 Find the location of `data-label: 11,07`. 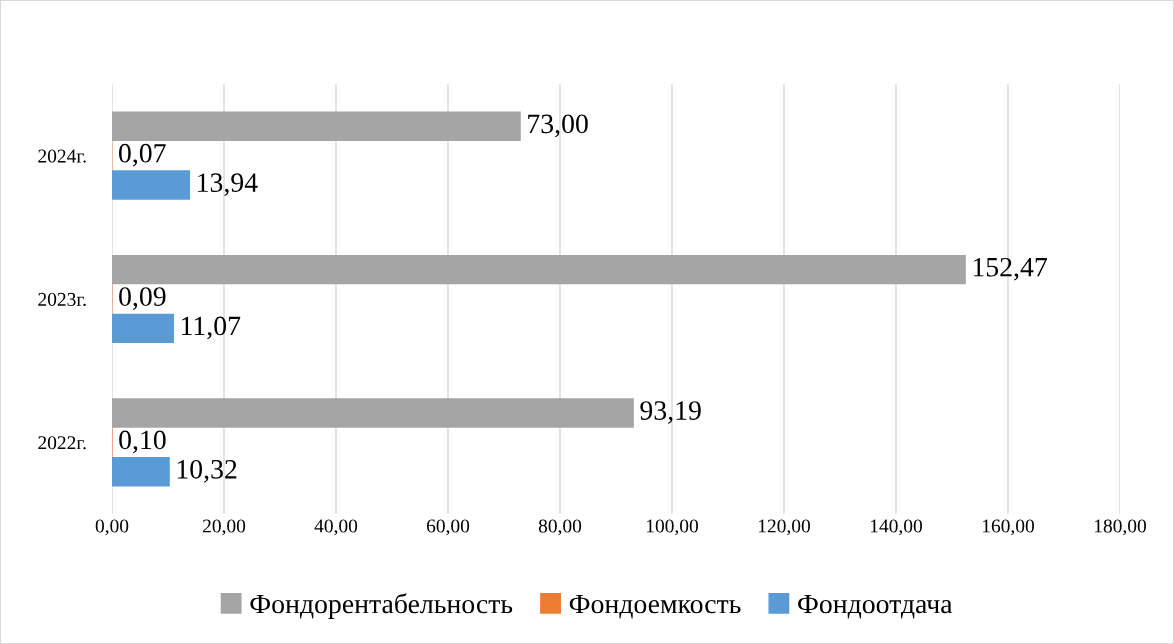

data-label: 11,07 is located at coordinates (211, 328).